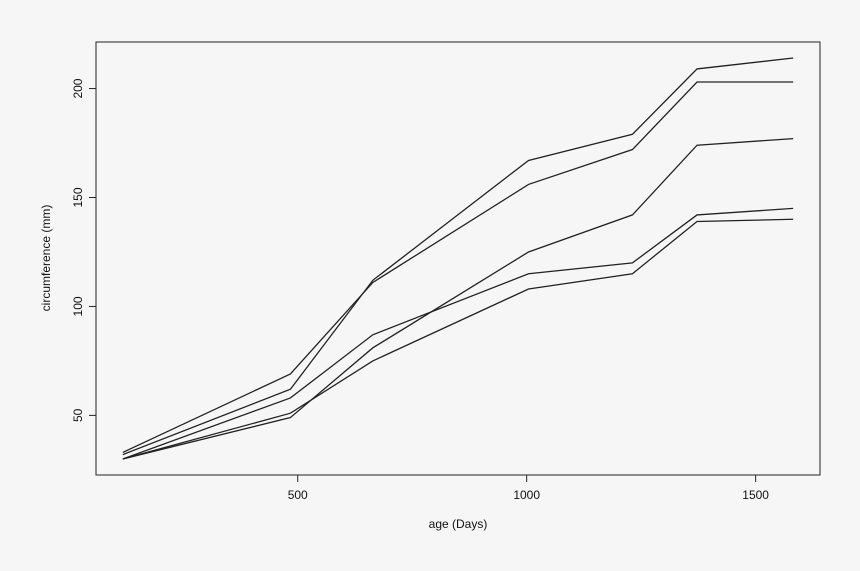 The width and height of the screenshot is (860, 571). Describe the element at coordinates (46, 258) in the screenshot. I see `y-axis-label: circumference (mm)` at that location.